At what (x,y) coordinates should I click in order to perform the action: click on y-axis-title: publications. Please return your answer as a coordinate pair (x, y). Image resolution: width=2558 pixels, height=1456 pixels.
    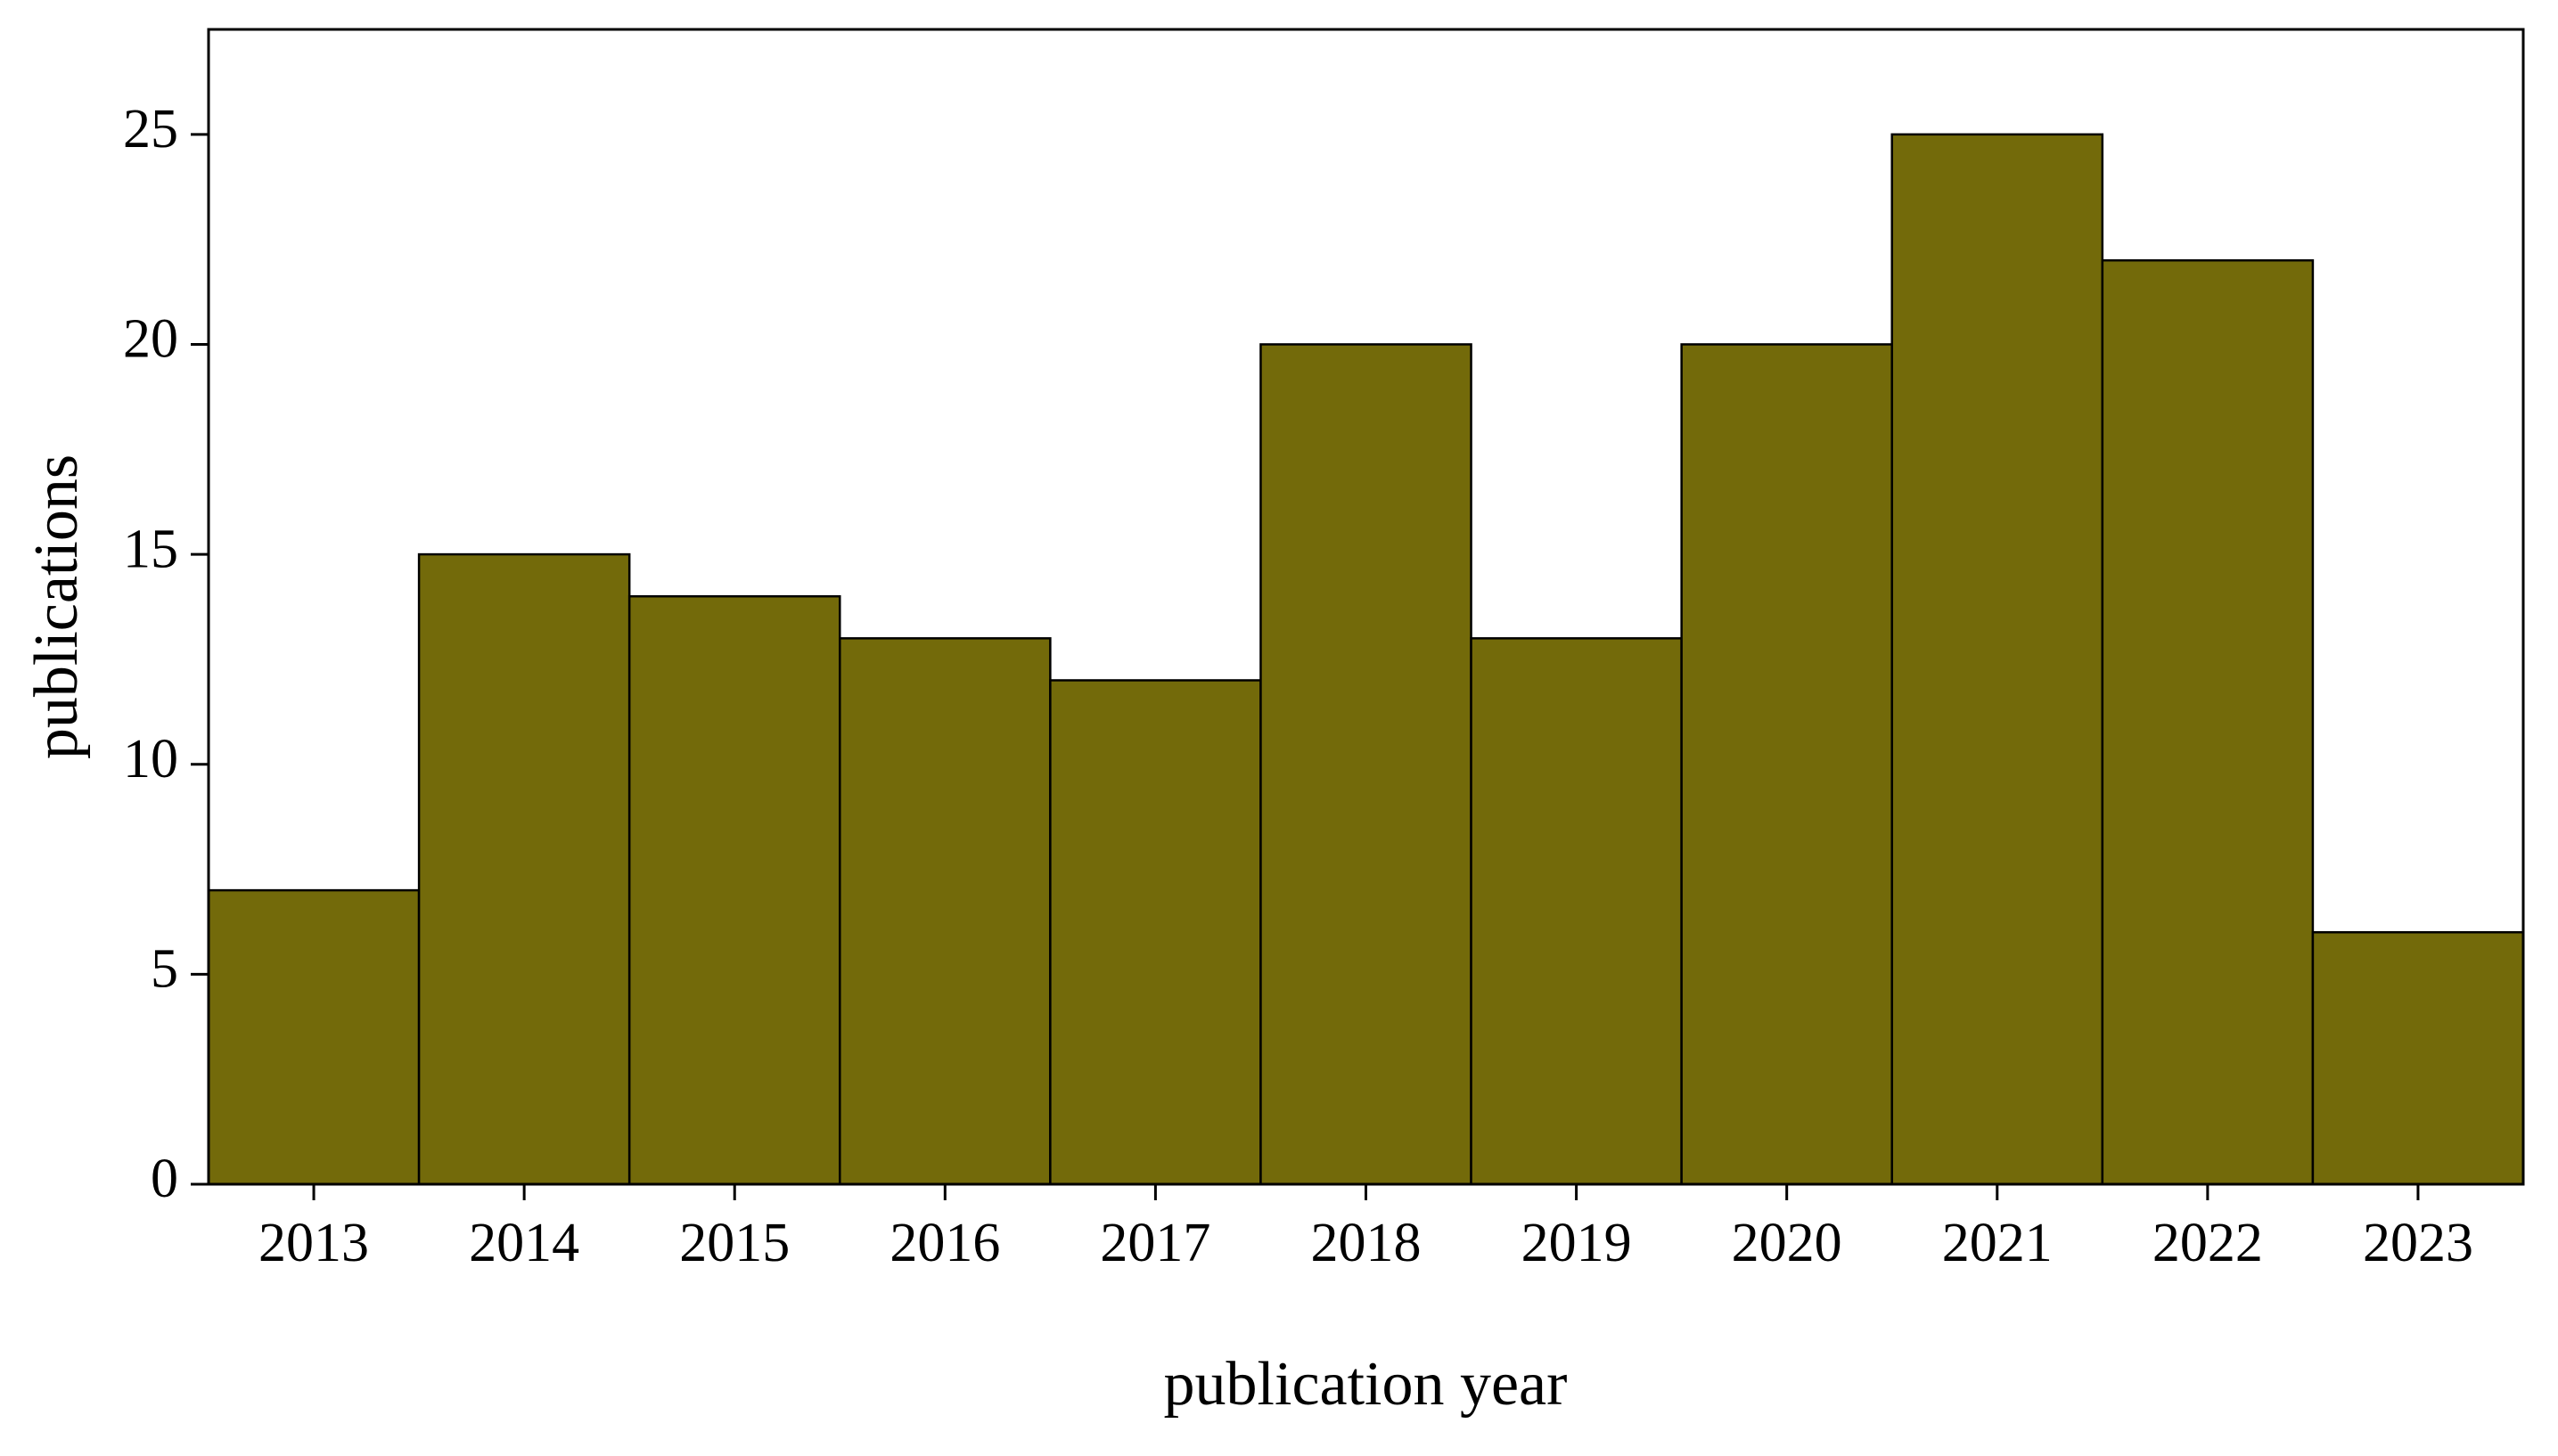
    Looking at the image, I should click on (56, 607).